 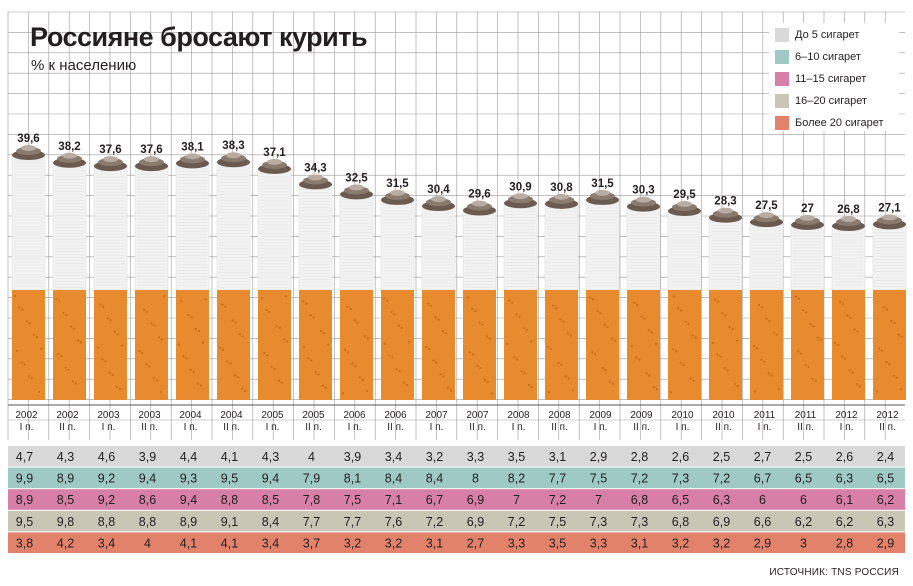 I want to click on x-tick-year: 2006, so click(x=395, y=415).